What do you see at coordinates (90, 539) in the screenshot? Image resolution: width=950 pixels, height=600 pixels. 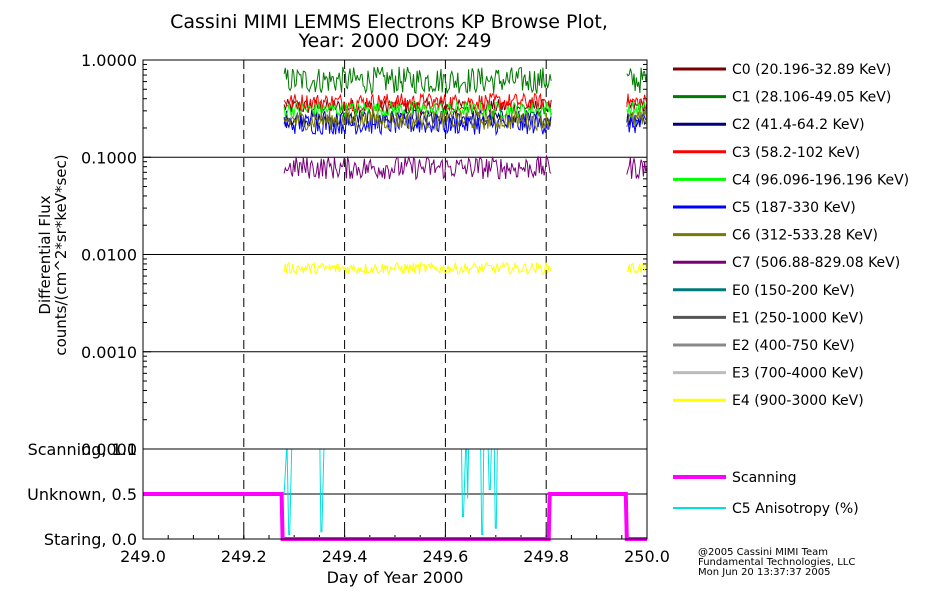 I see `scan-y-tick-label: Staring, 0.0` at bounding box center [90, 539].